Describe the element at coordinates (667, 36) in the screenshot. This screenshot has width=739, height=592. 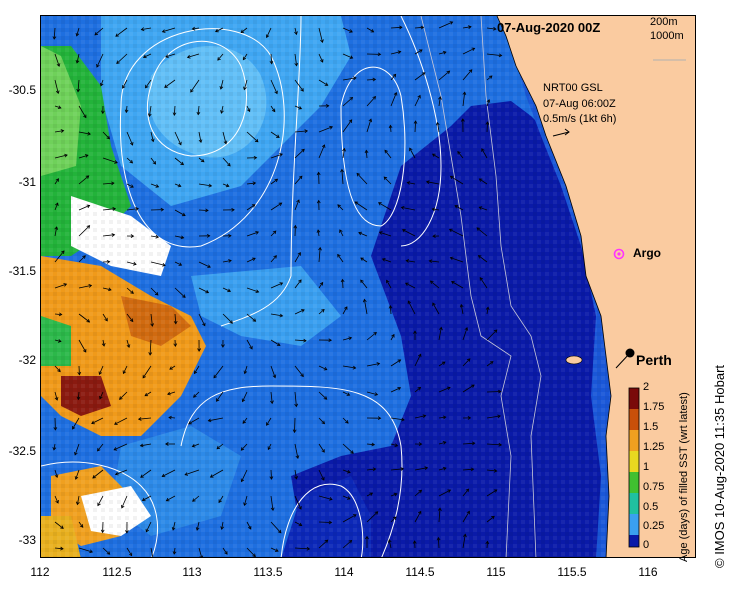
I see `legend-1000m: 1000m` at that location.